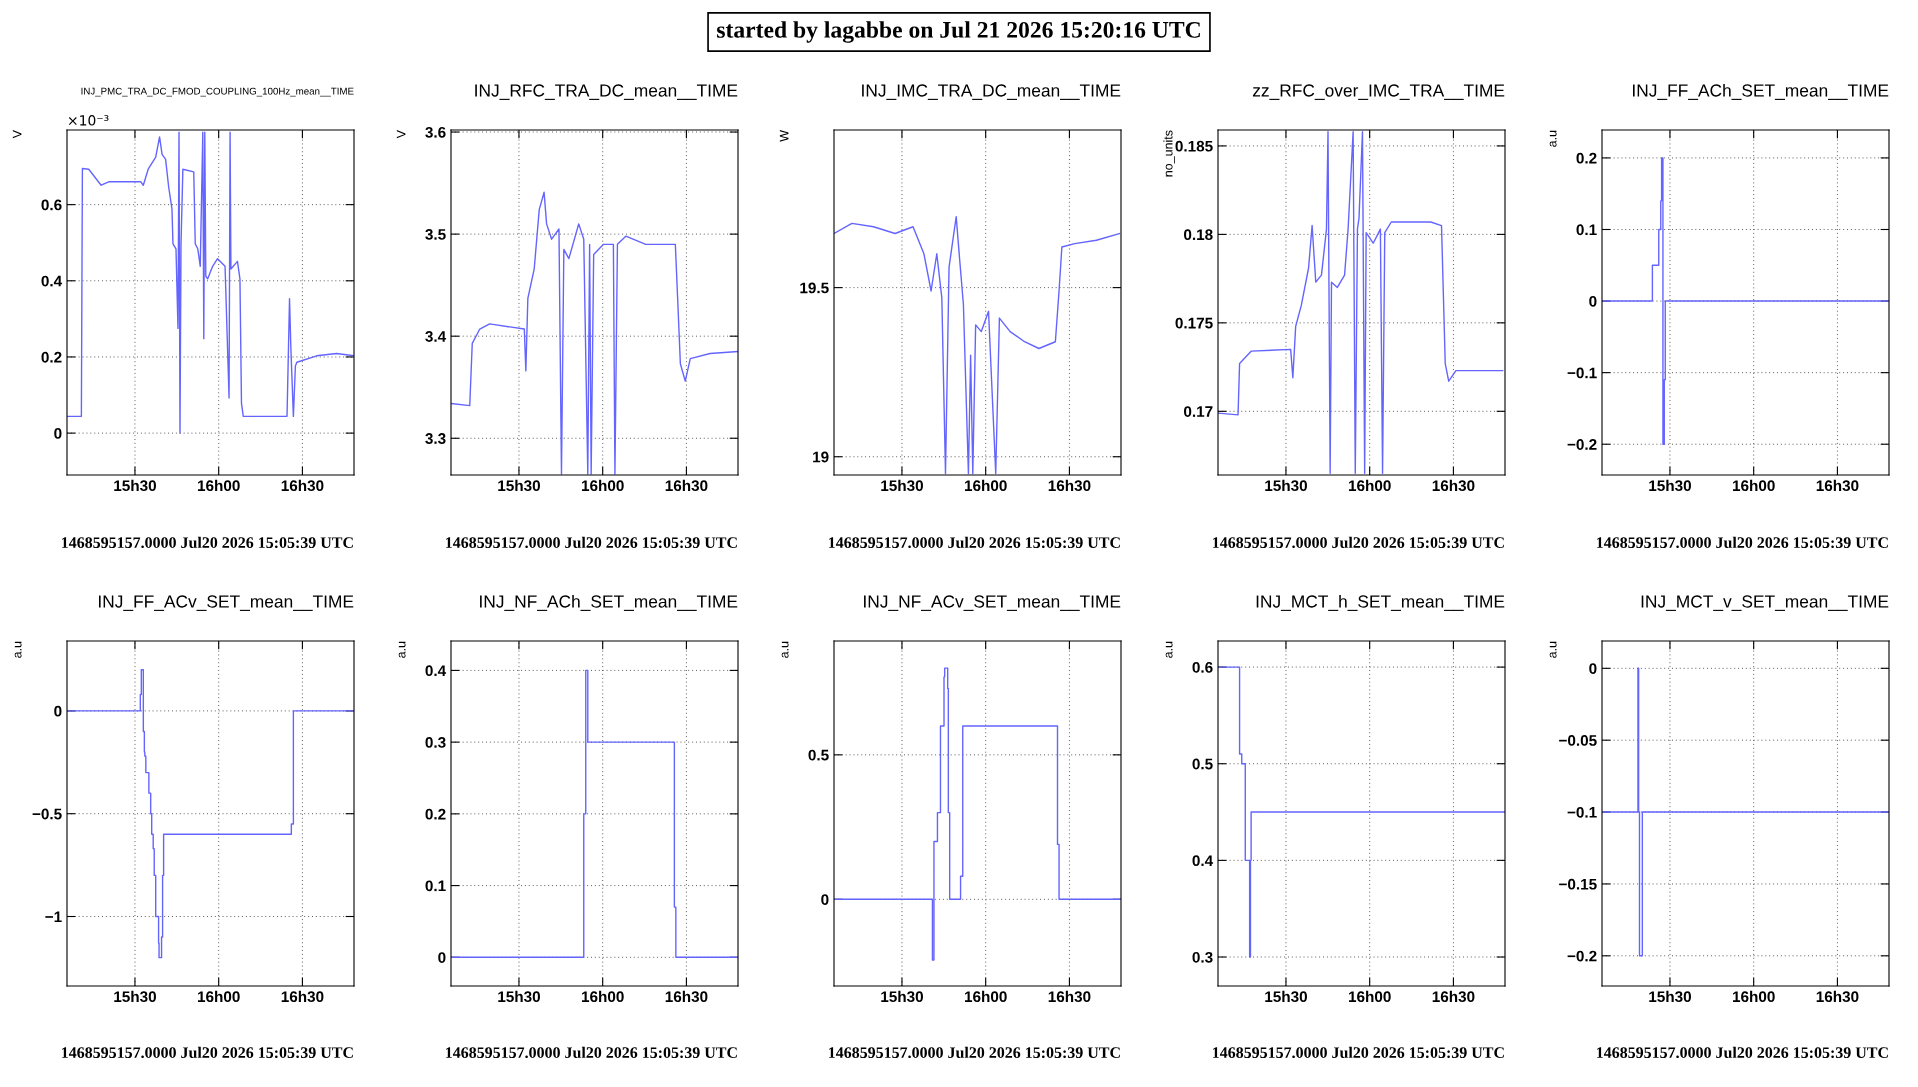 This screenshot has height=1087, width=1918. Describe the element at coordinates (226, 603) in the screenshot. I see `chart-title: INJ_FF_ACv_SET_mean__TIME` at that location.